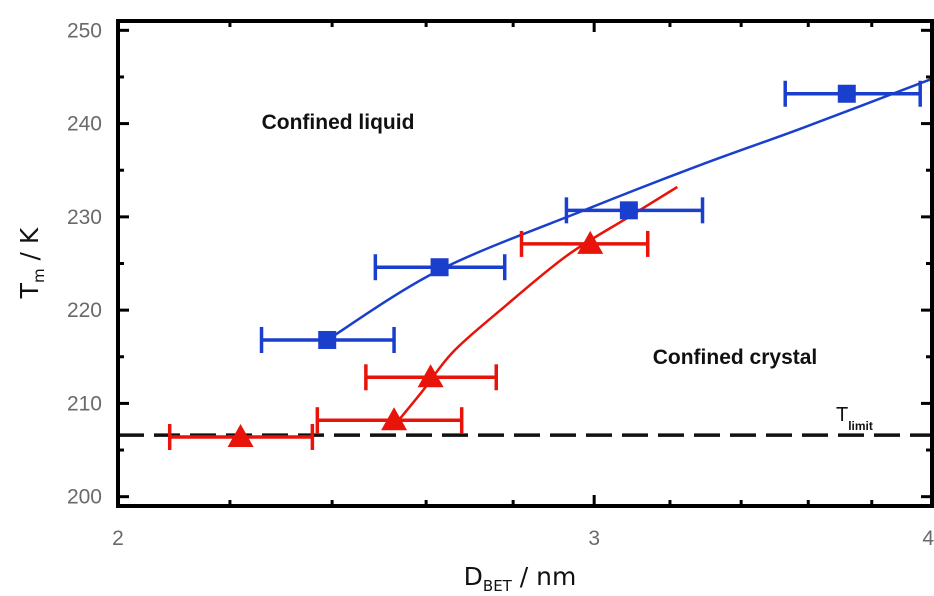 The height and width of the screenshot is (596, 934). I want to click on x-axis-title-main: D, so click(473, 576).